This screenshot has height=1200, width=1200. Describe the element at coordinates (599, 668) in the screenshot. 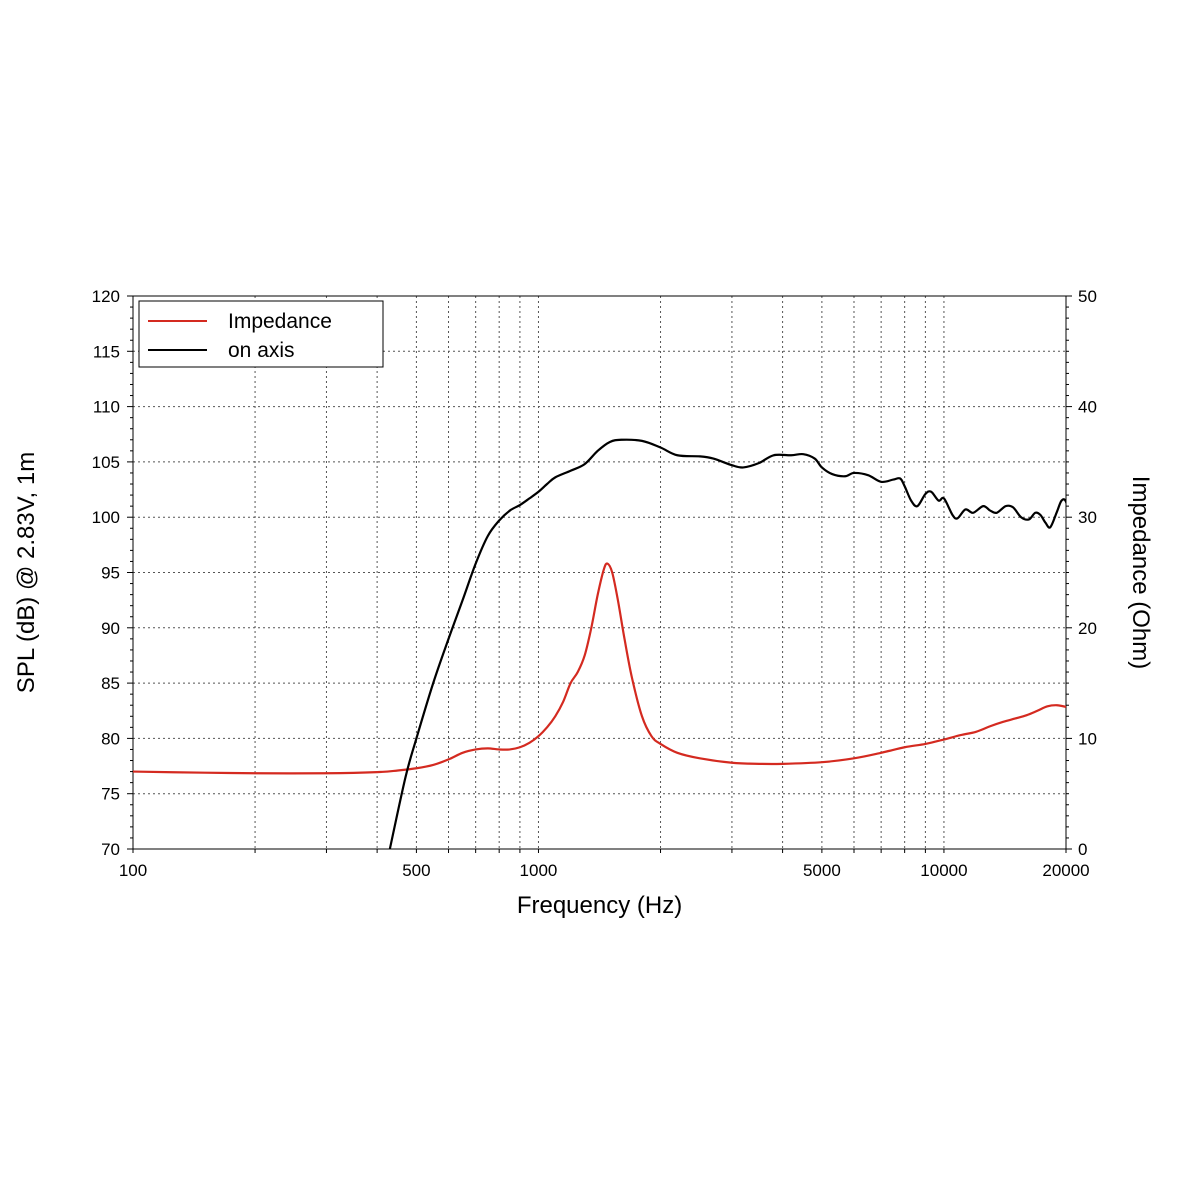

I see `series-line-impedance` at that location.